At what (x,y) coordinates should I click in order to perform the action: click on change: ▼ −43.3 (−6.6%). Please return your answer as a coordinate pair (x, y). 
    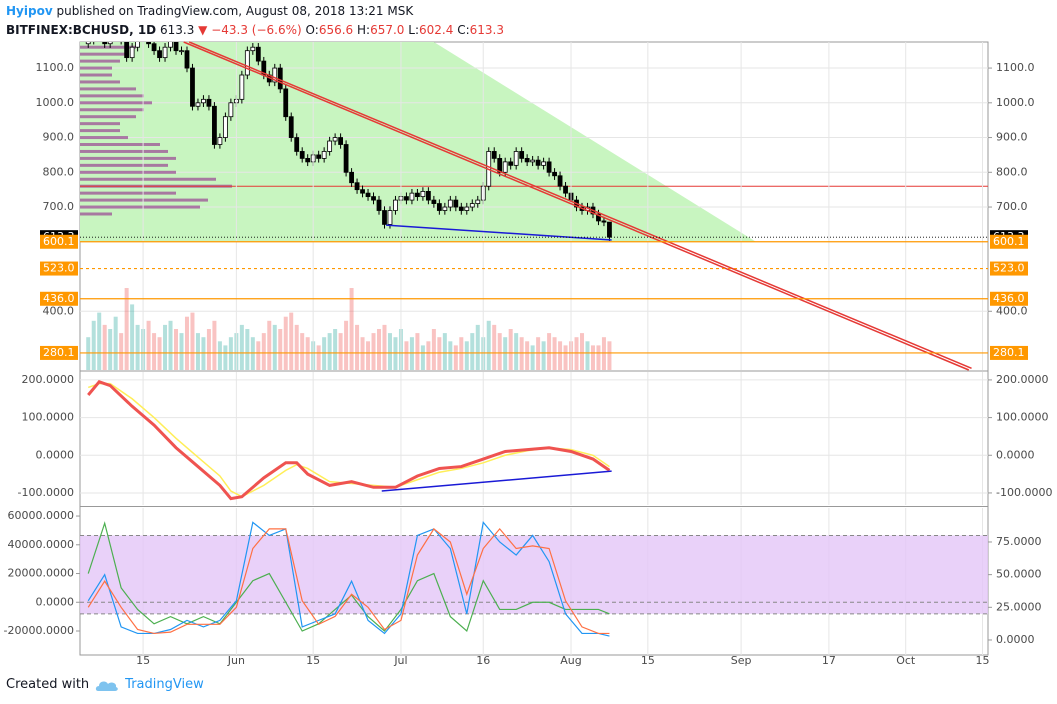
    Looking at the image, I should click on (250, 30).